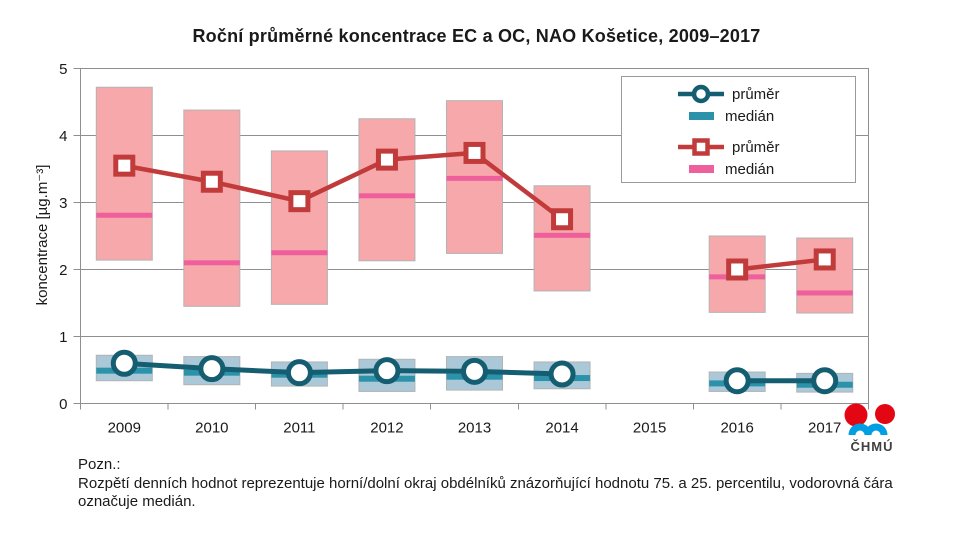  I want to click on chmu-logo: ČHMÚ, so click(872, 428).